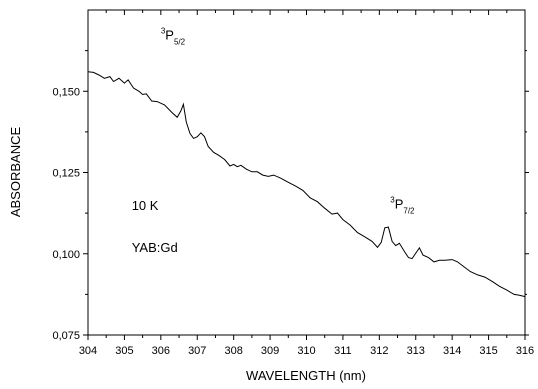 The width and height of the screenshot is (538, 389). What do you see at coordinates (66, 255) in the screenshot?
I see `y-tick-label: 0,100` at bounding box center [66, 255].